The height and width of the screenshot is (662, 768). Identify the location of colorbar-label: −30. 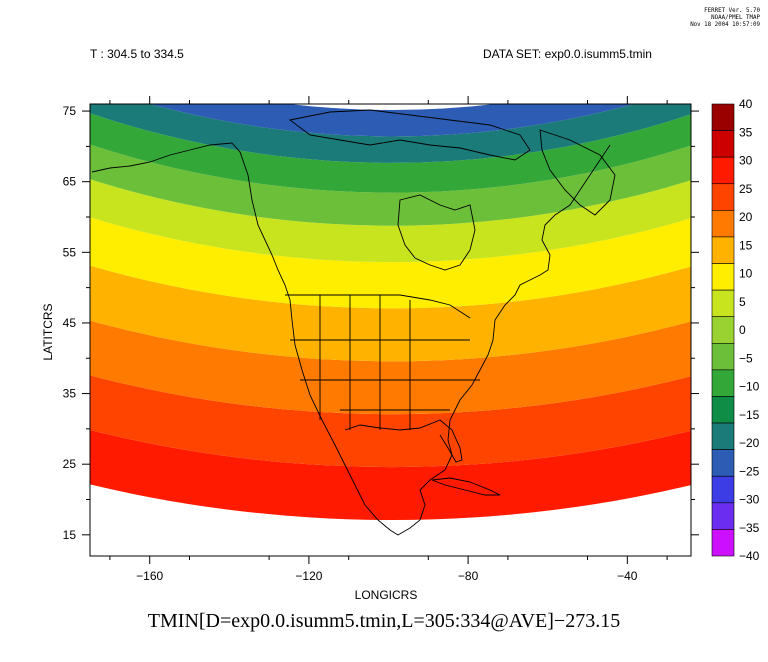
(749, 500).